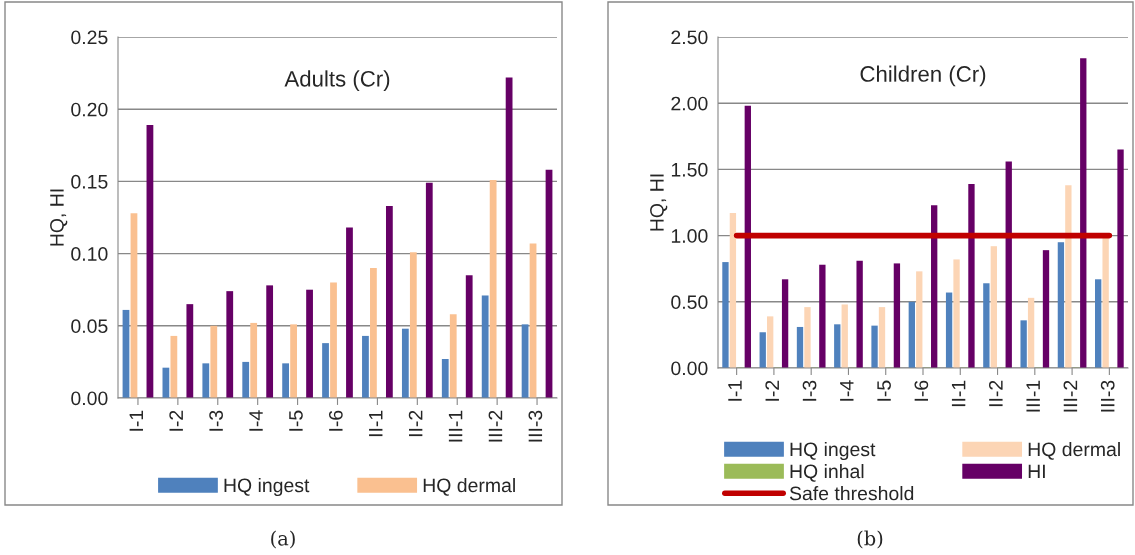 The image size is (1135, 555). I want to click on text: Children (Cr), so click(923, 76).